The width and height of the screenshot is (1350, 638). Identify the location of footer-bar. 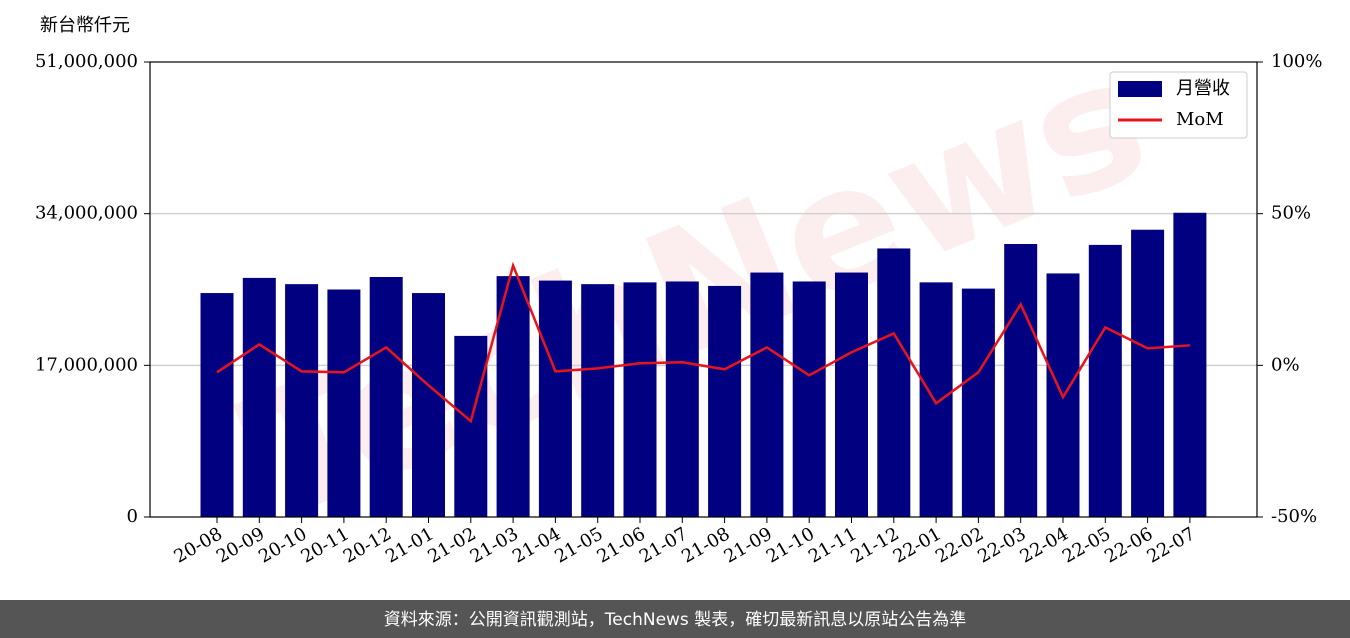
(675, 619).